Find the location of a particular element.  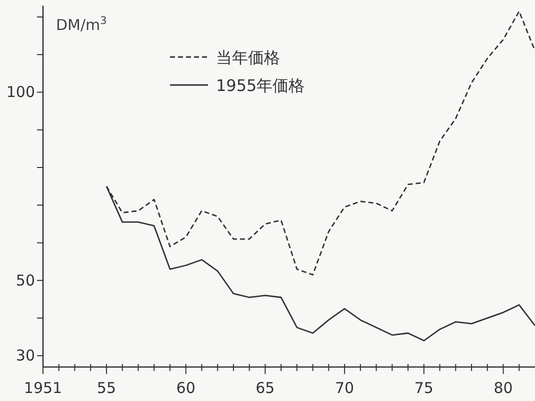

x-tick-label: 75 is located at coordinates (424, 388).